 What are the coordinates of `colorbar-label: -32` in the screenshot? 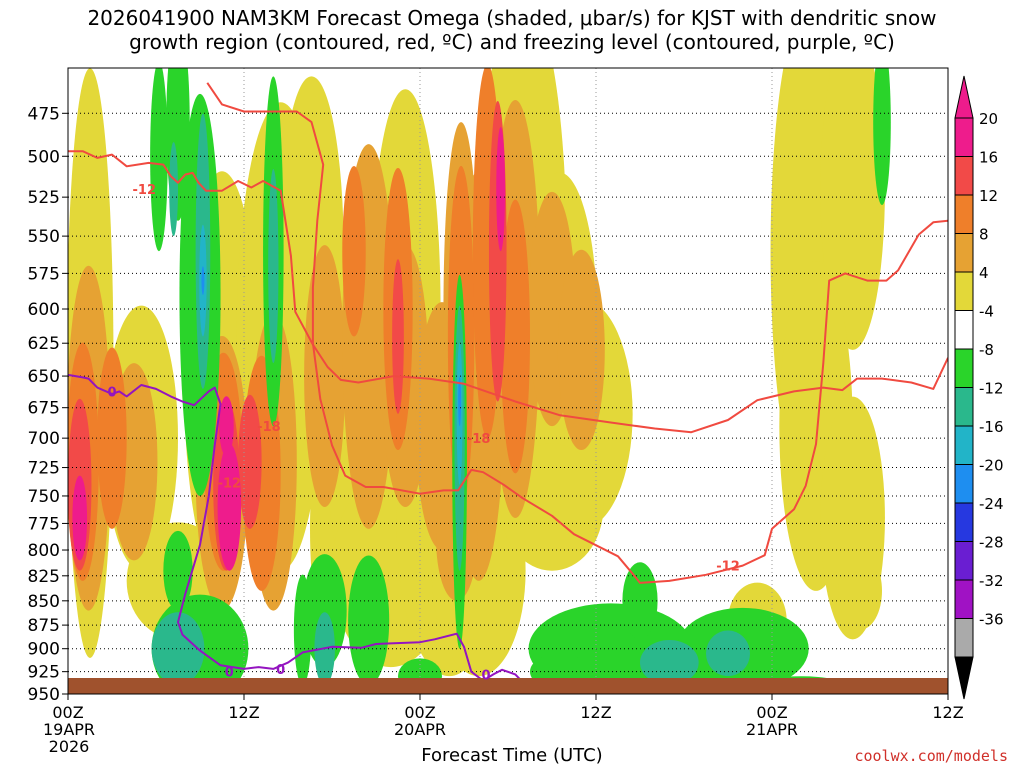 It's located at (991, 581).